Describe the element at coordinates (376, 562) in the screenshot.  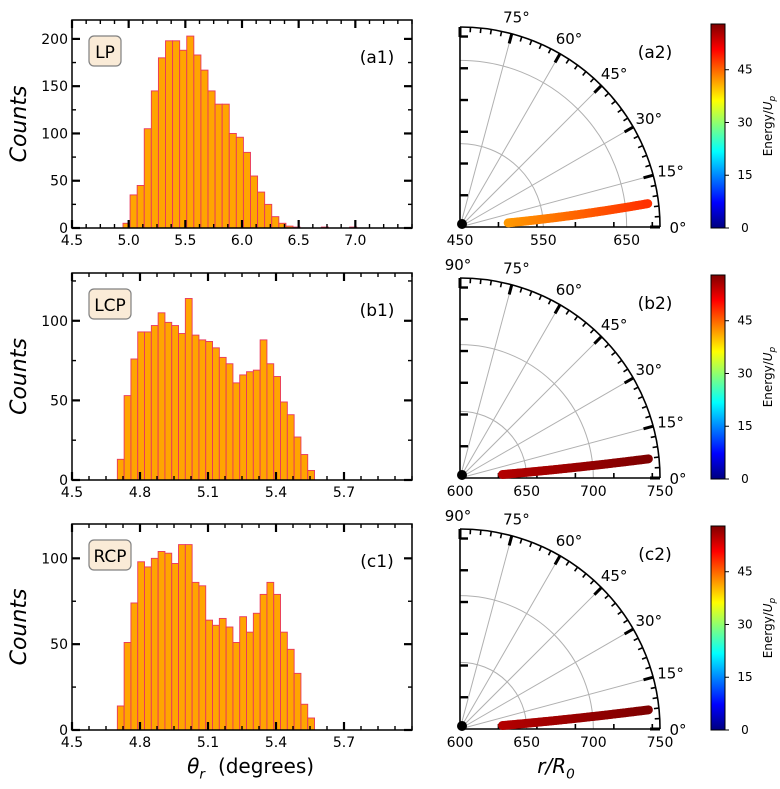
I see `panel-label: (c1)` at that location.